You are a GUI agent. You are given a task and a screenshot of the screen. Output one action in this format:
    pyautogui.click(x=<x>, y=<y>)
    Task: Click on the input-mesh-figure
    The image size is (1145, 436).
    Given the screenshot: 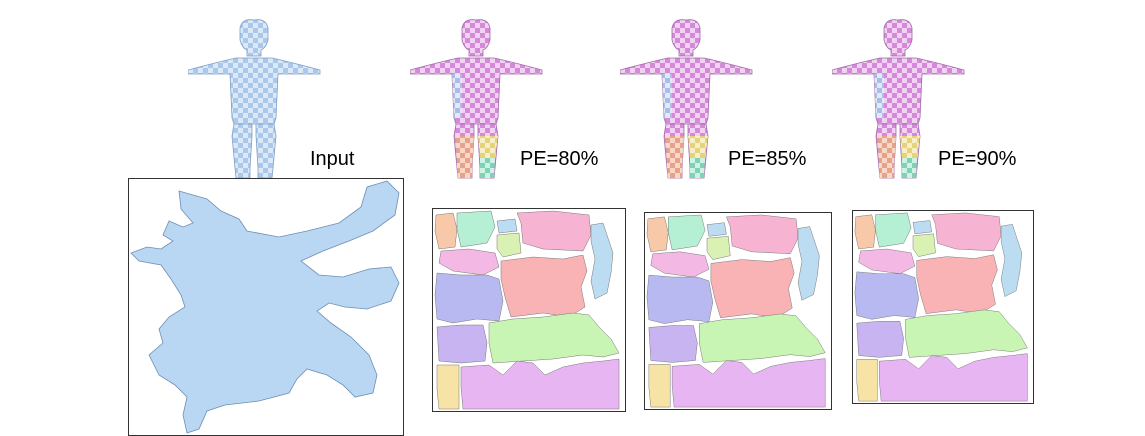 What is the action you would take?
    pyautogui.click(x=255, y=99)
    